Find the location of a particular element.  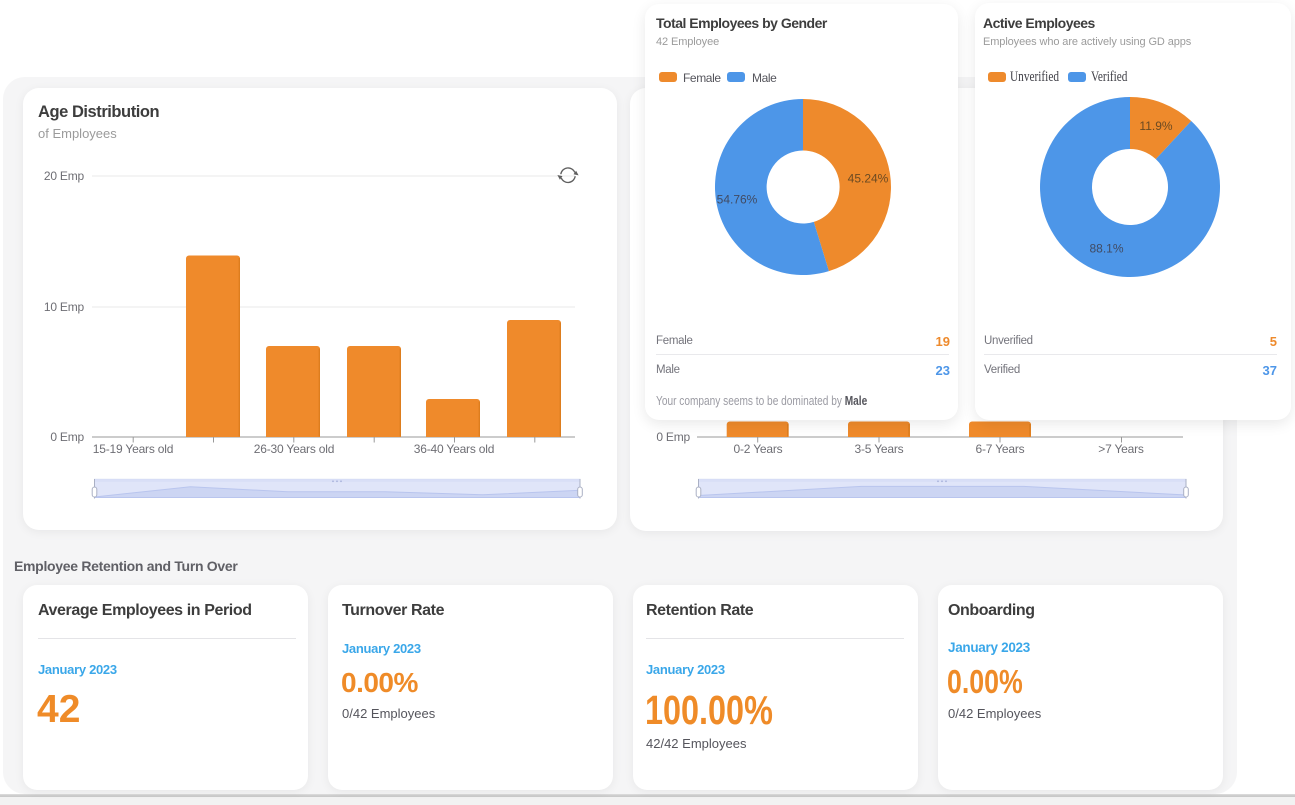

svg-text: 54.76% is located at coordinates (737, 200).